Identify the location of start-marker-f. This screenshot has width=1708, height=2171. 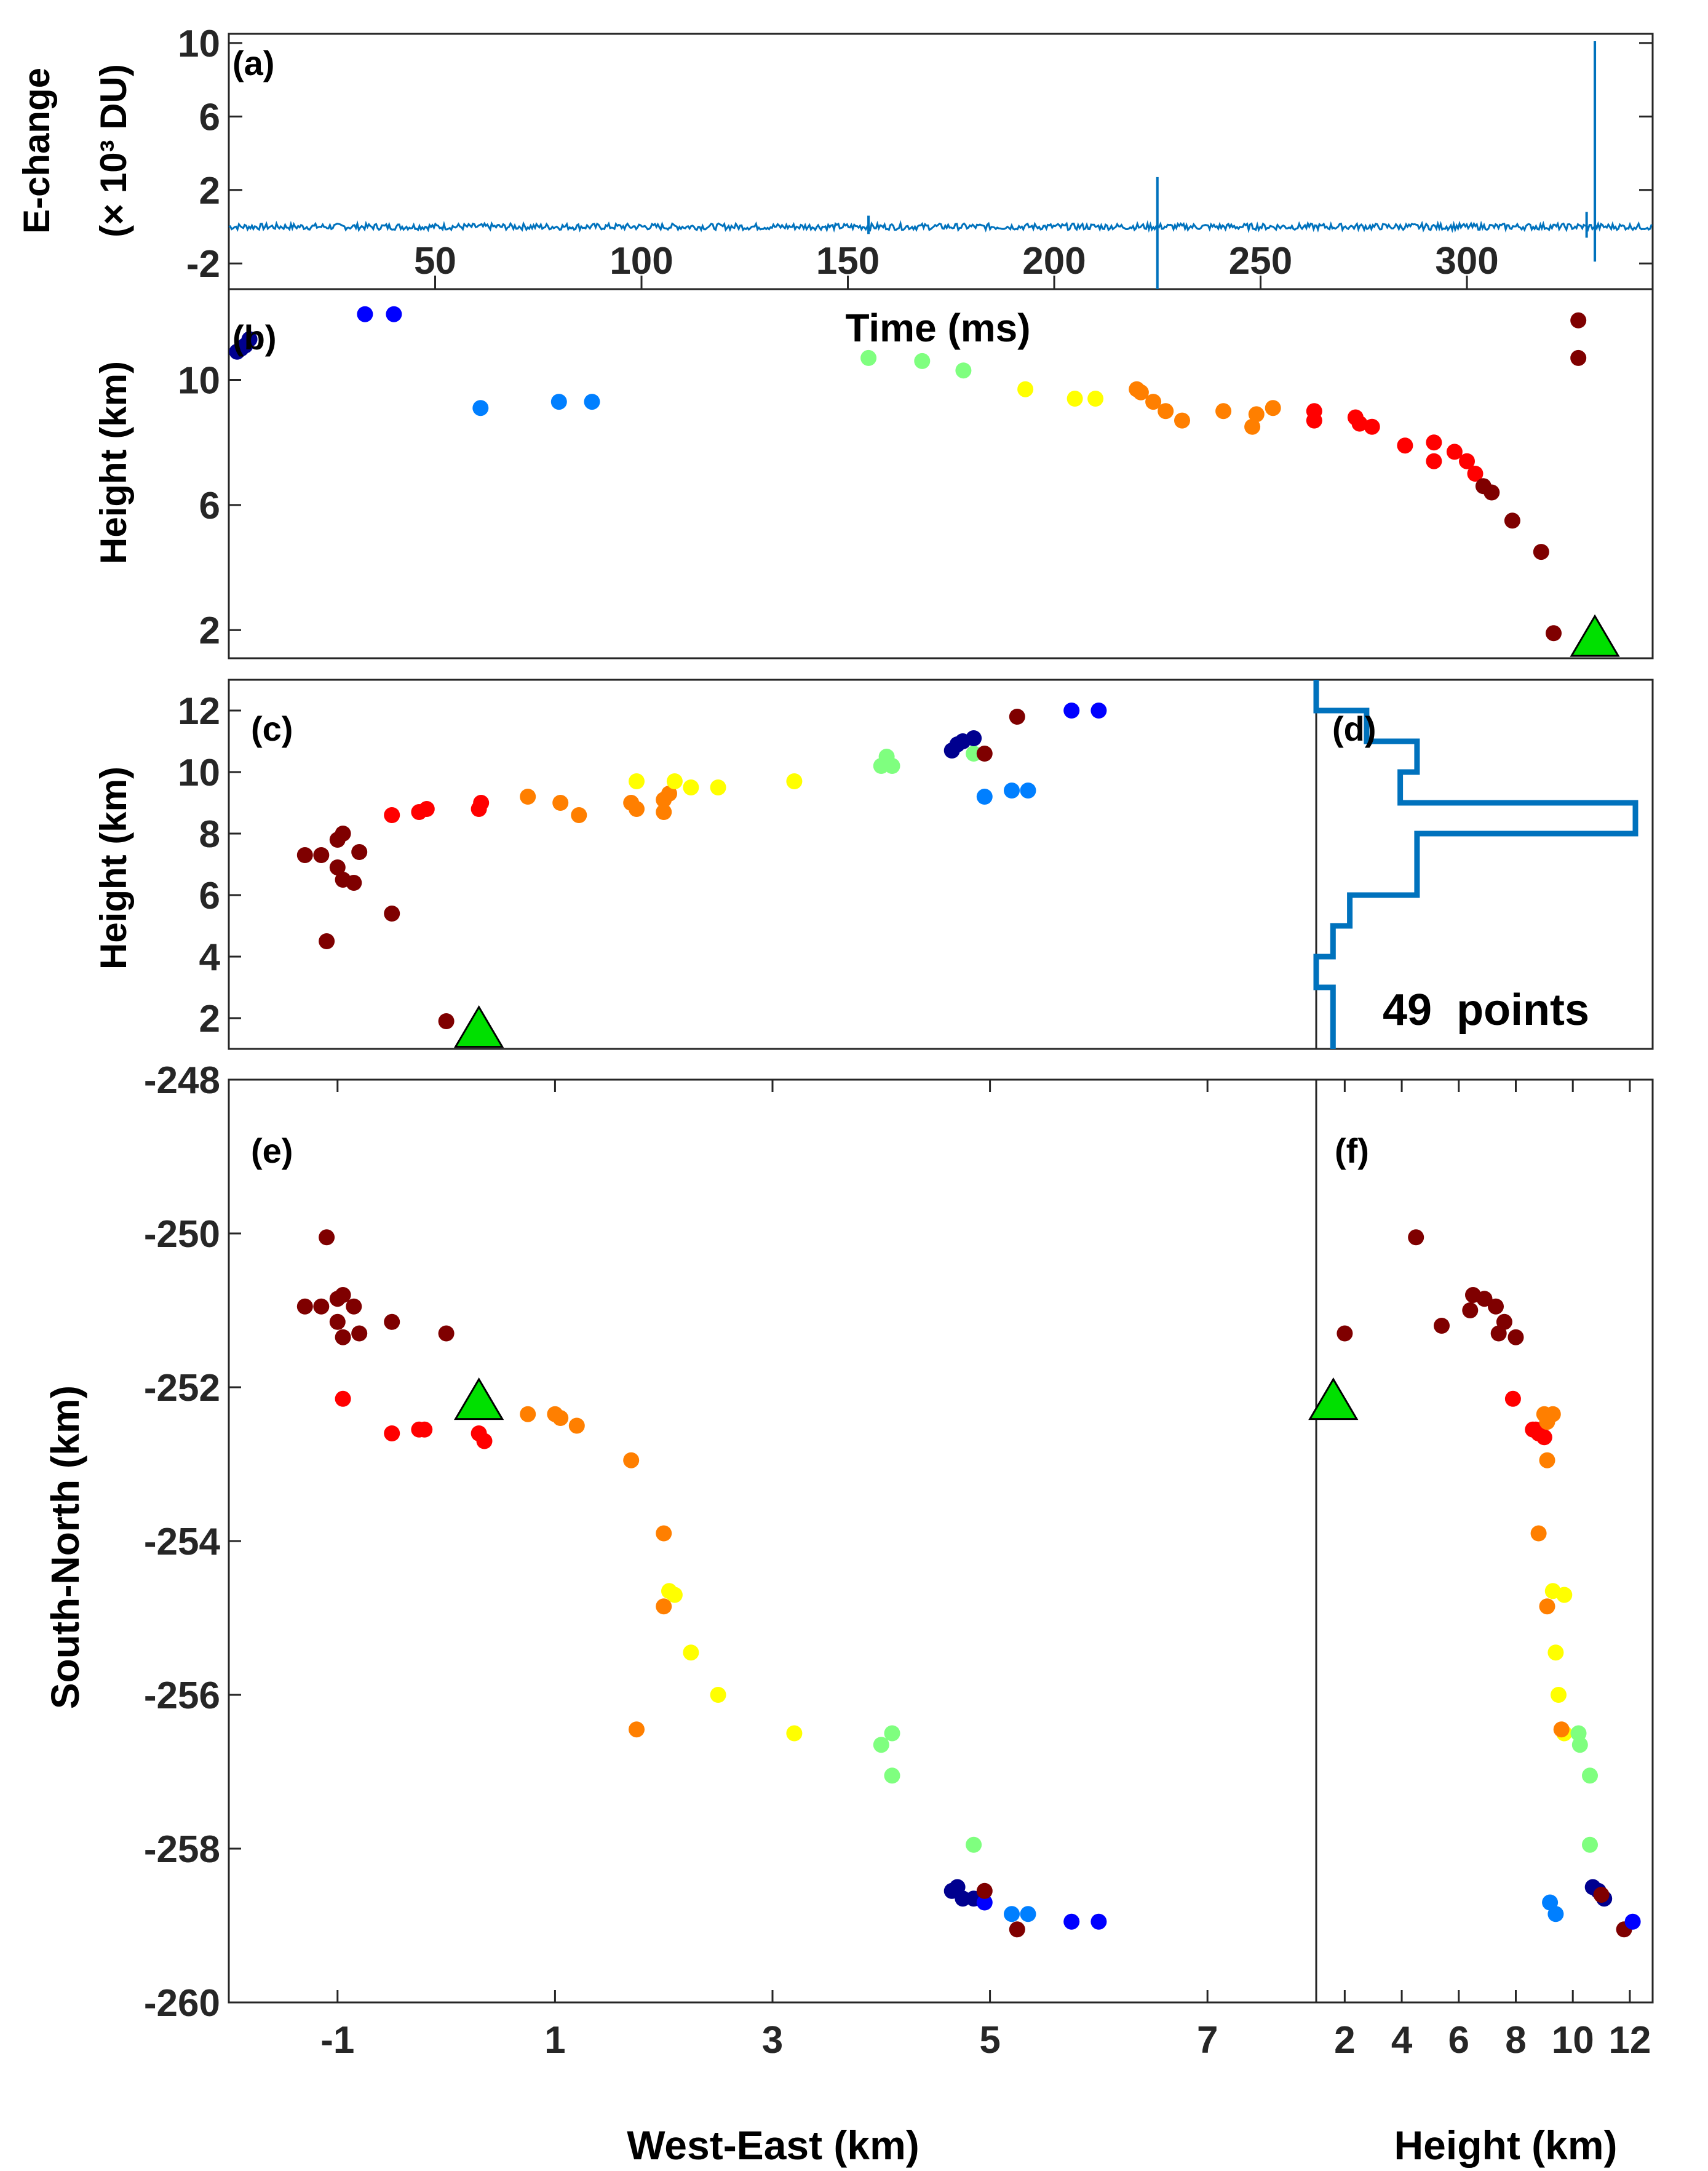
(1334, 1398).